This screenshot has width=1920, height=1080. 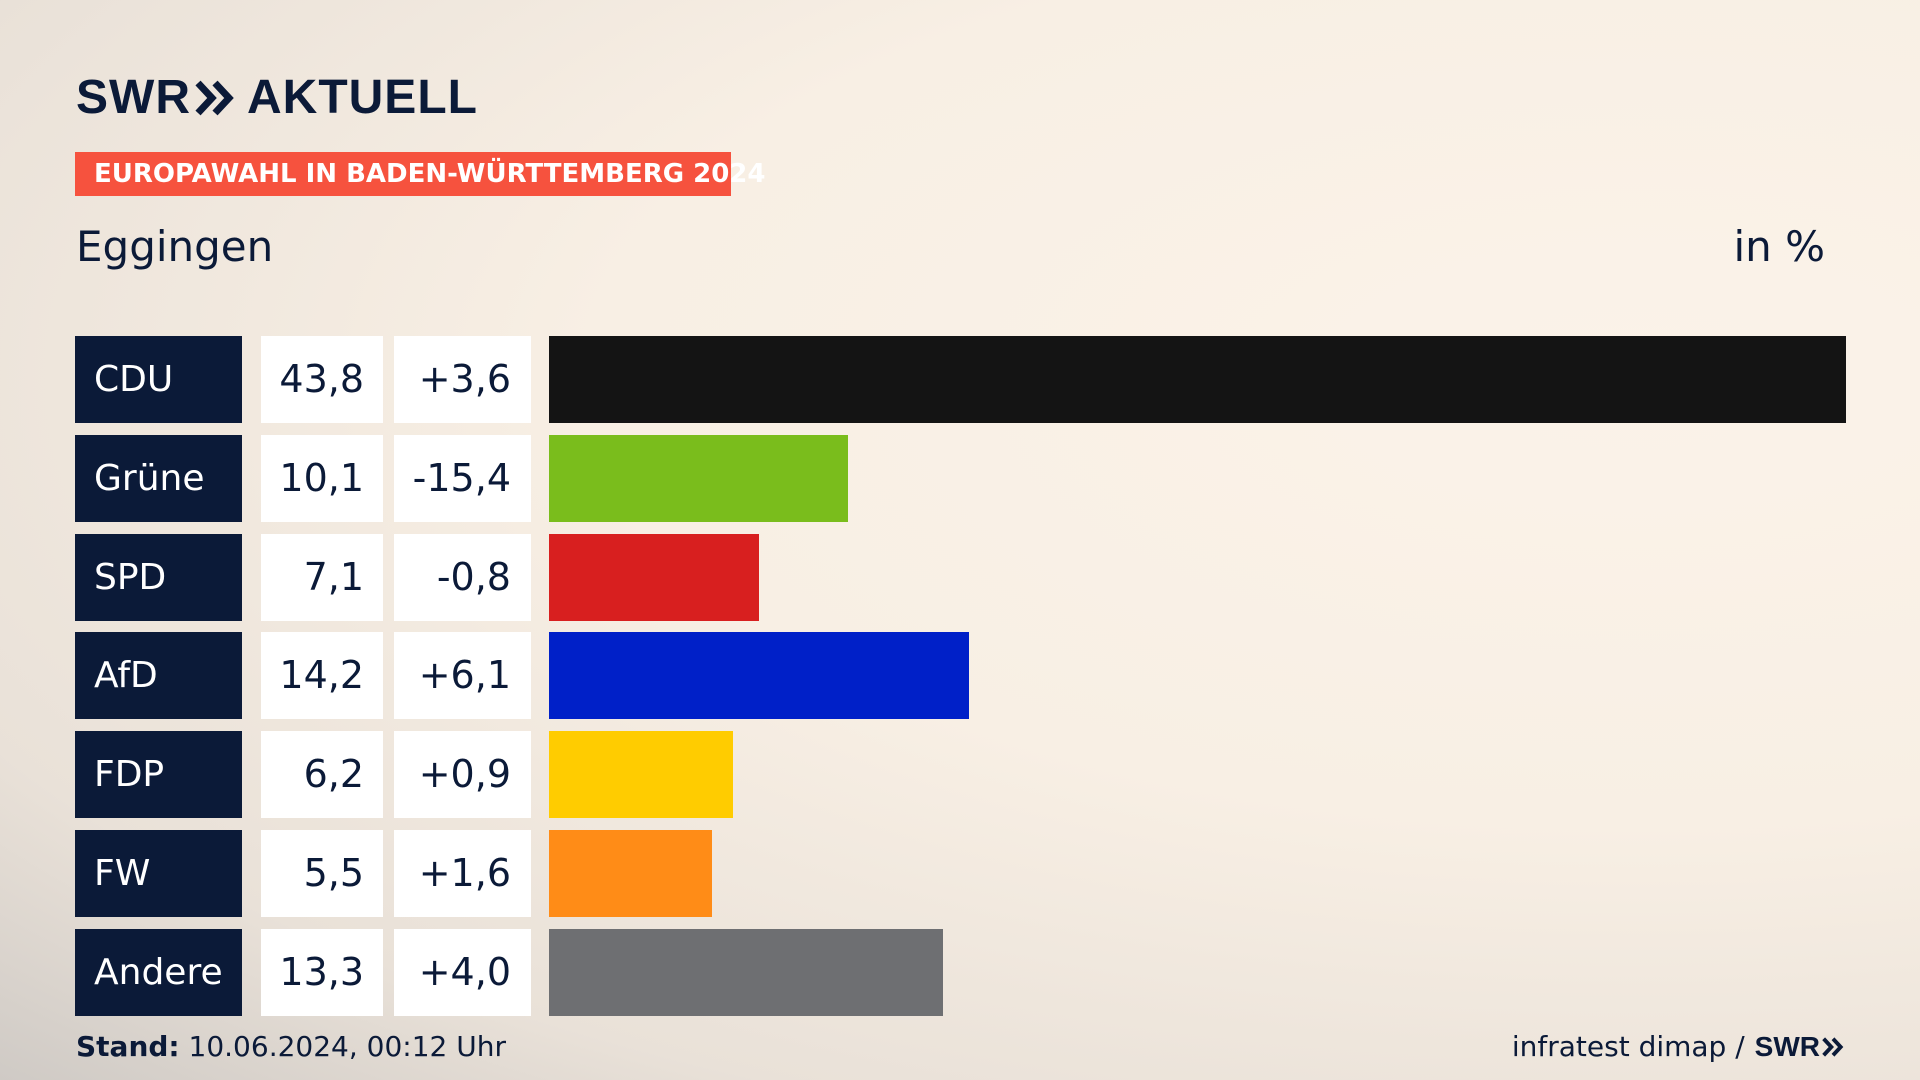 What do you see at coordinates (462, 775) in the screenshot?
I see `change-label: +0,9` at bounding box center [462, 775].